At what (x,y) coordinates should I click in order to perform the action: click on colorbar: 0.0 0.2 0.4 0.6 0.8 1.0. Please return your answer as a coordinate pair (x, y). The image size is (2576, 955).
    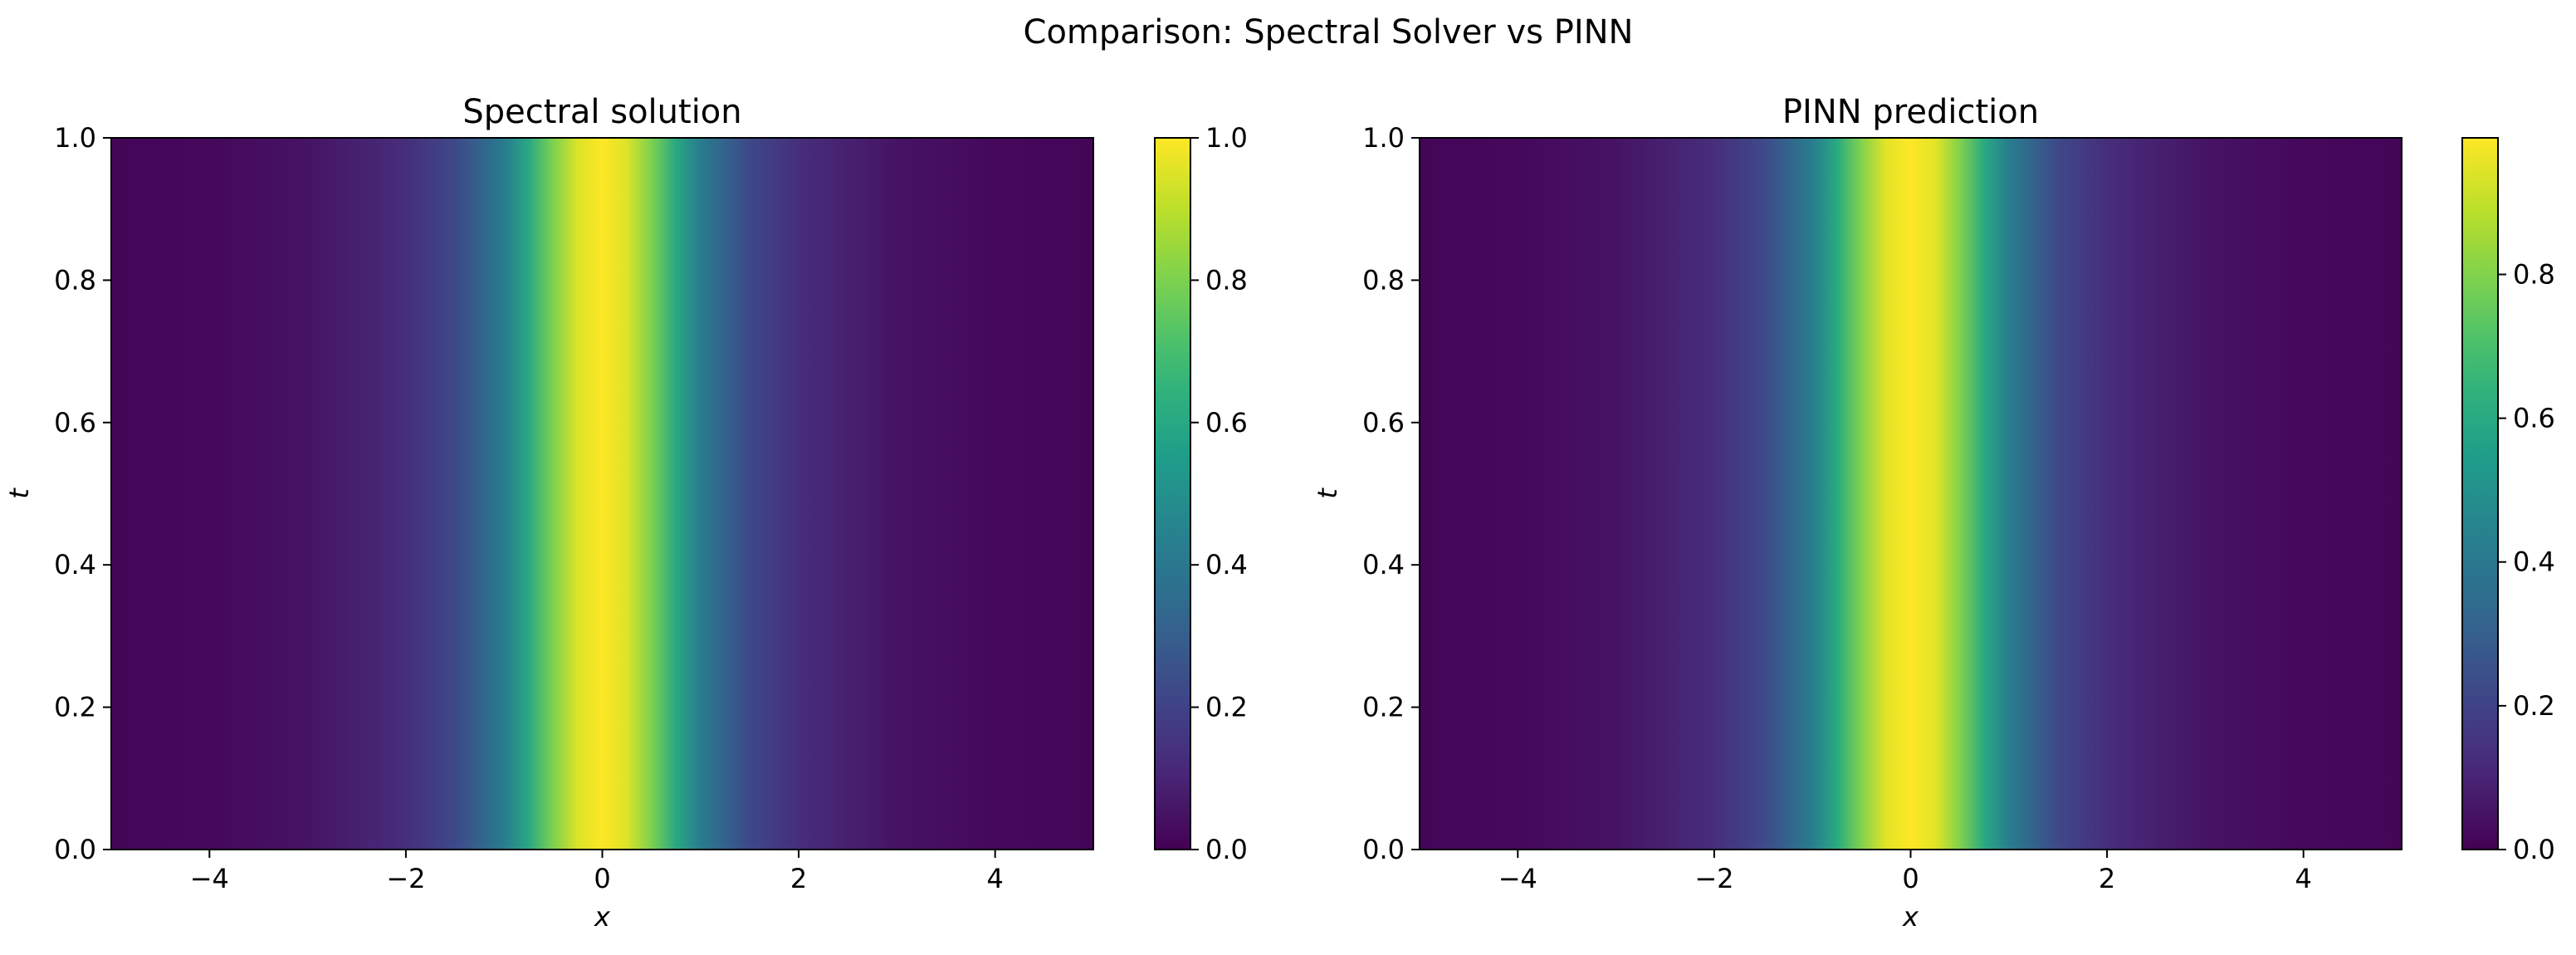
    Looking at the image, I should click on (1201, 493).